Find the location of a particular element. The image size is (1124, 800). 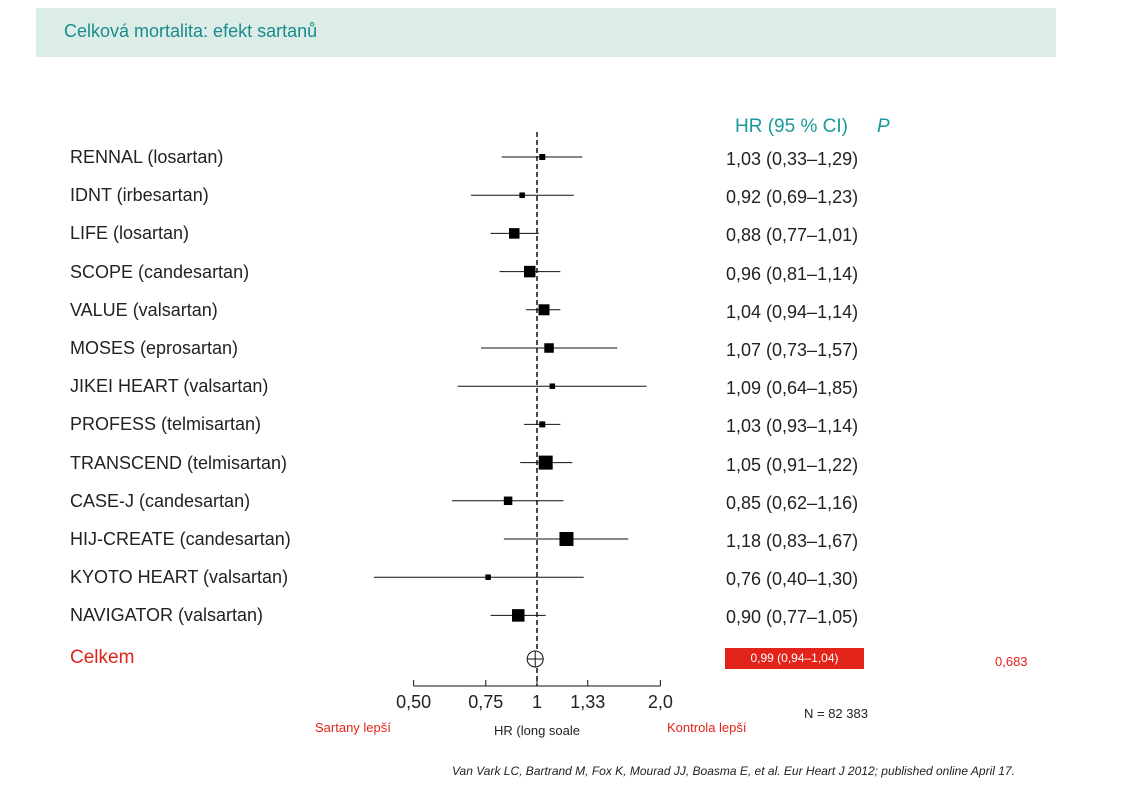

study-hr-value: 1,07 (0,73–1,57) is located at coordinates (792, 350).